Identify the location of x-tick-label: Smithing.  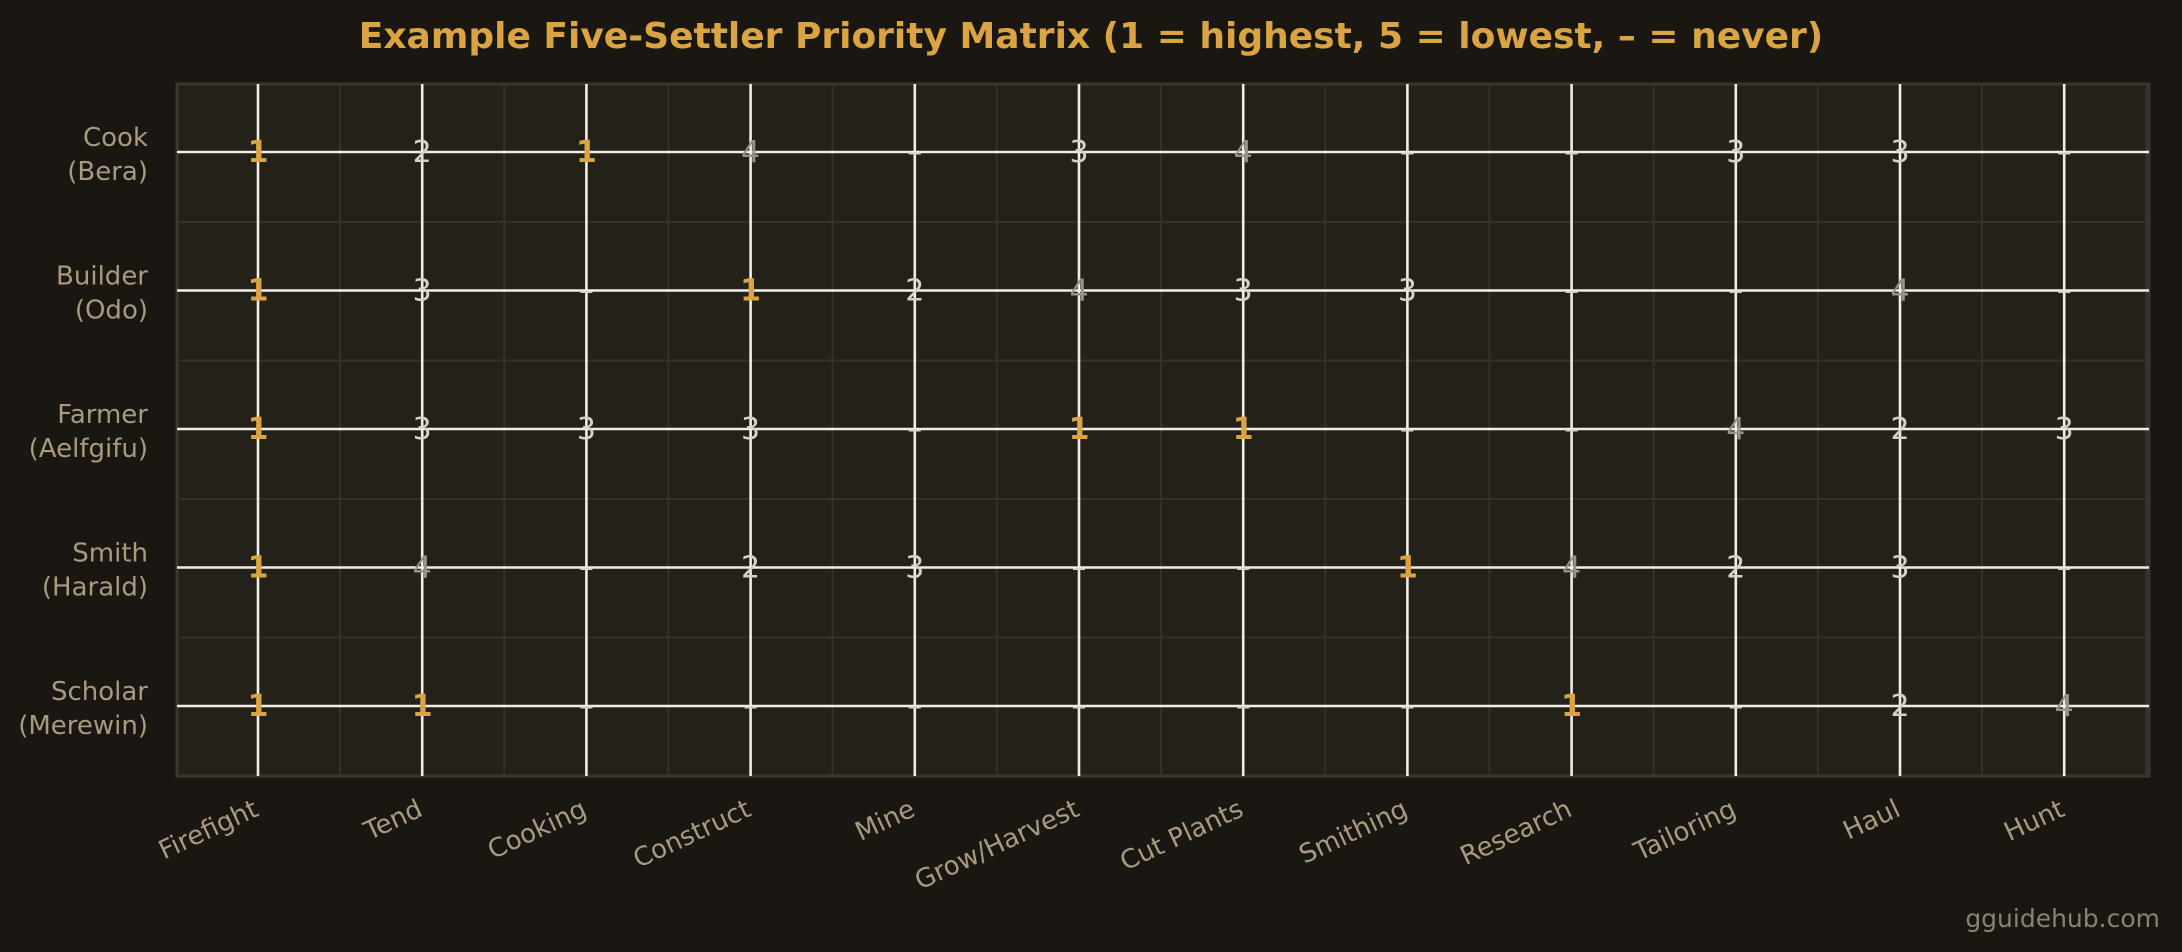
(1354, 832).